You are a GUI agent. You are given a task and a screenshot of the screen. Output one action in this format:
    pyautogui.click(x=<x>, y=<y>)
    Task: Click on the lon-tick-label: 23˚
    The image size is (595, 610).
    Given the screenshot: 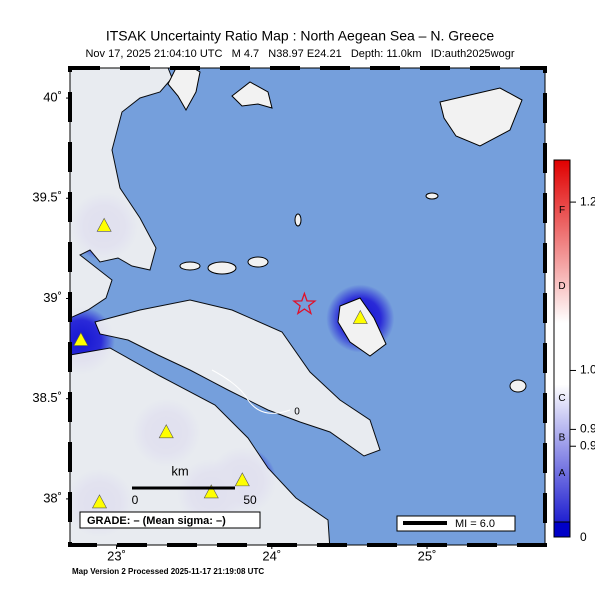 What is the action you would take?
    pyautogui.click(x=116, y=555)
    